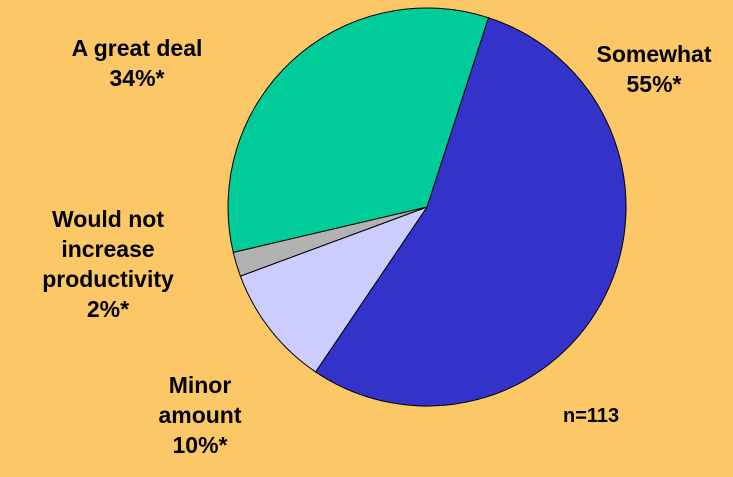  I want to click on label-minor-line2: amount, so click(200, 415).